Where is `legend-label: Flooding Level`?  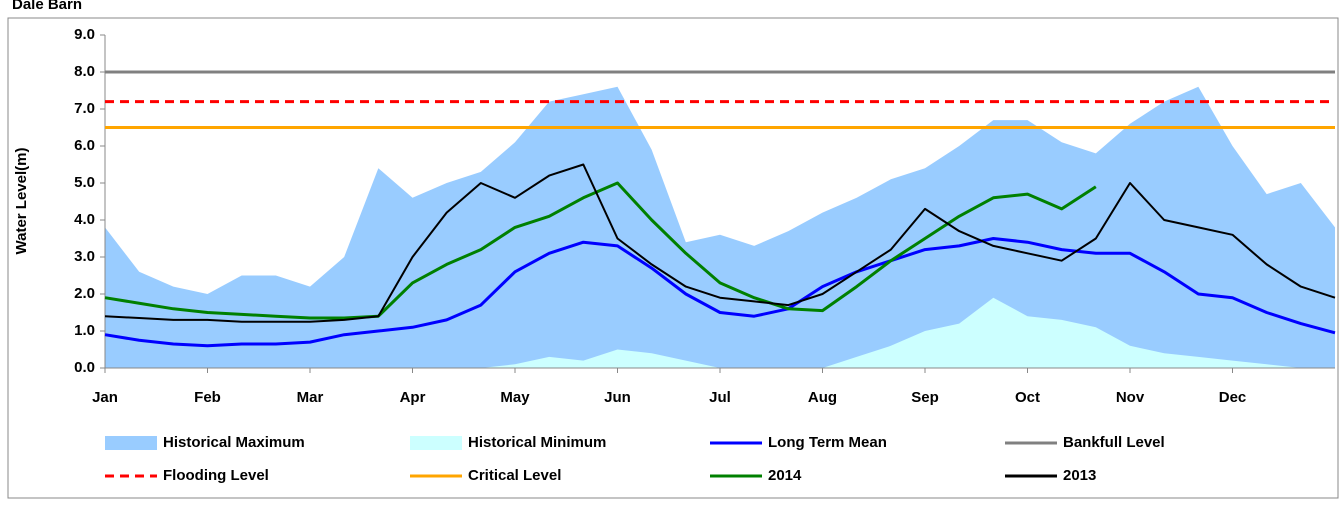 legend-label: Flooding Level is located at coordinates (216, 475).